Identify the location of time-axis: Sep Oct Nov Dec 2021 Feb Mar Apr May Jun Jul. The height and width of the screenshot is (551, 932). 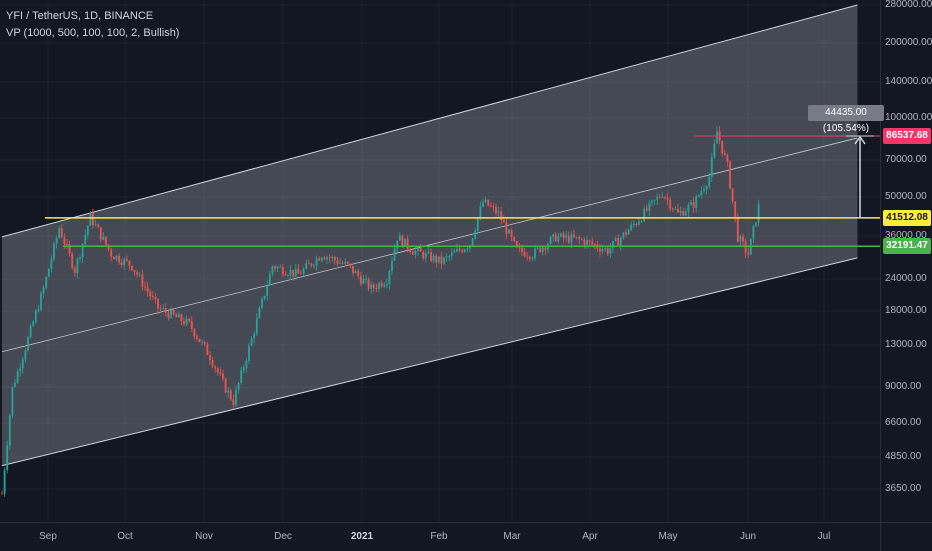
(440, 536).